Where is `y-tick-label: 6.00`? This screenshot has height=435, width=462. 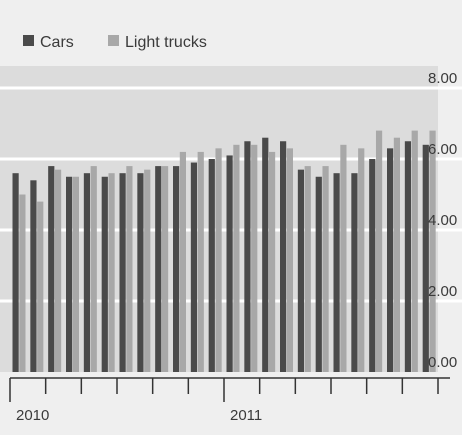 y-tick-label: 6.00 is located at coordinates (442, 149).